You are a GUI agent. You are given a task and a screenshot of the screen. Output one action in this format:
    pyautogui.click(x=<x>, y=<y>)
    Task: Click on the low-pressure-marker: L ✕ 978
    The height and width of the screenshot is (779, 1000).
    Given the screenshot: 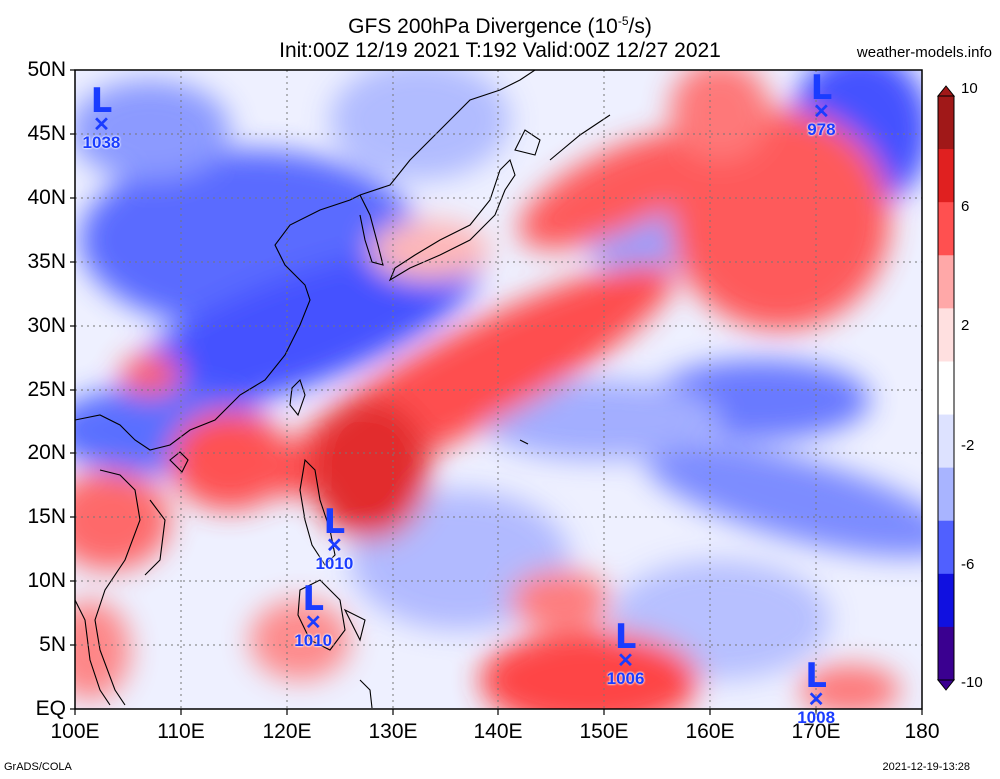 What is the action you would take?
    pyautogui.click(x=821, y=103)
    